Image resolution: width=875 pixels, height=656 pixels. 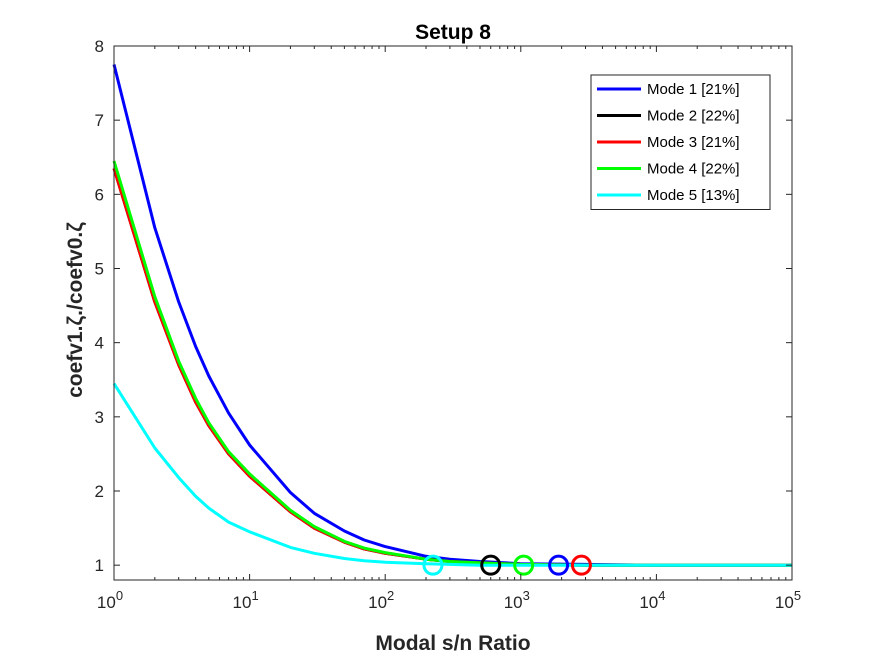 I want to click on x-axis-title: Modal s/n Ratio, so click(x=452, y=643).